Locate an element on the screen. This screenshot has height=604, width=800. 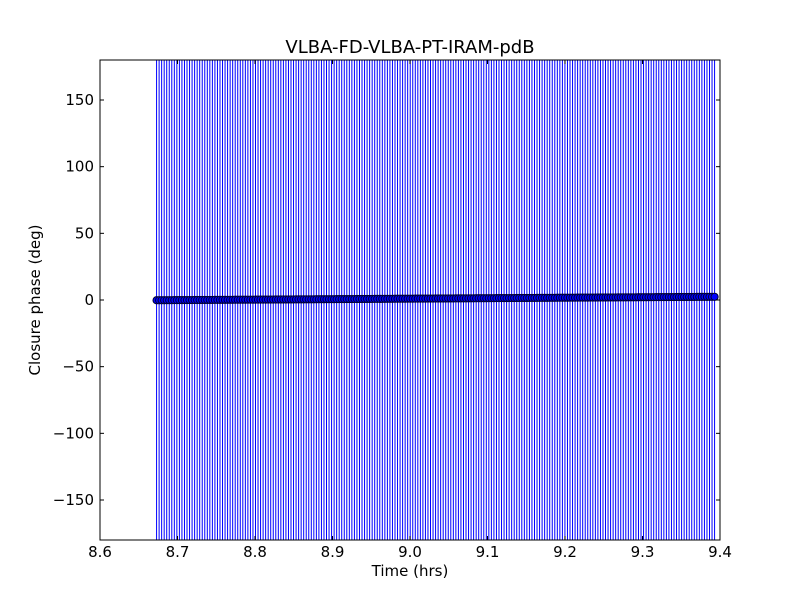
x-tick-label: 9.1 is located at coordinates (488, 552).